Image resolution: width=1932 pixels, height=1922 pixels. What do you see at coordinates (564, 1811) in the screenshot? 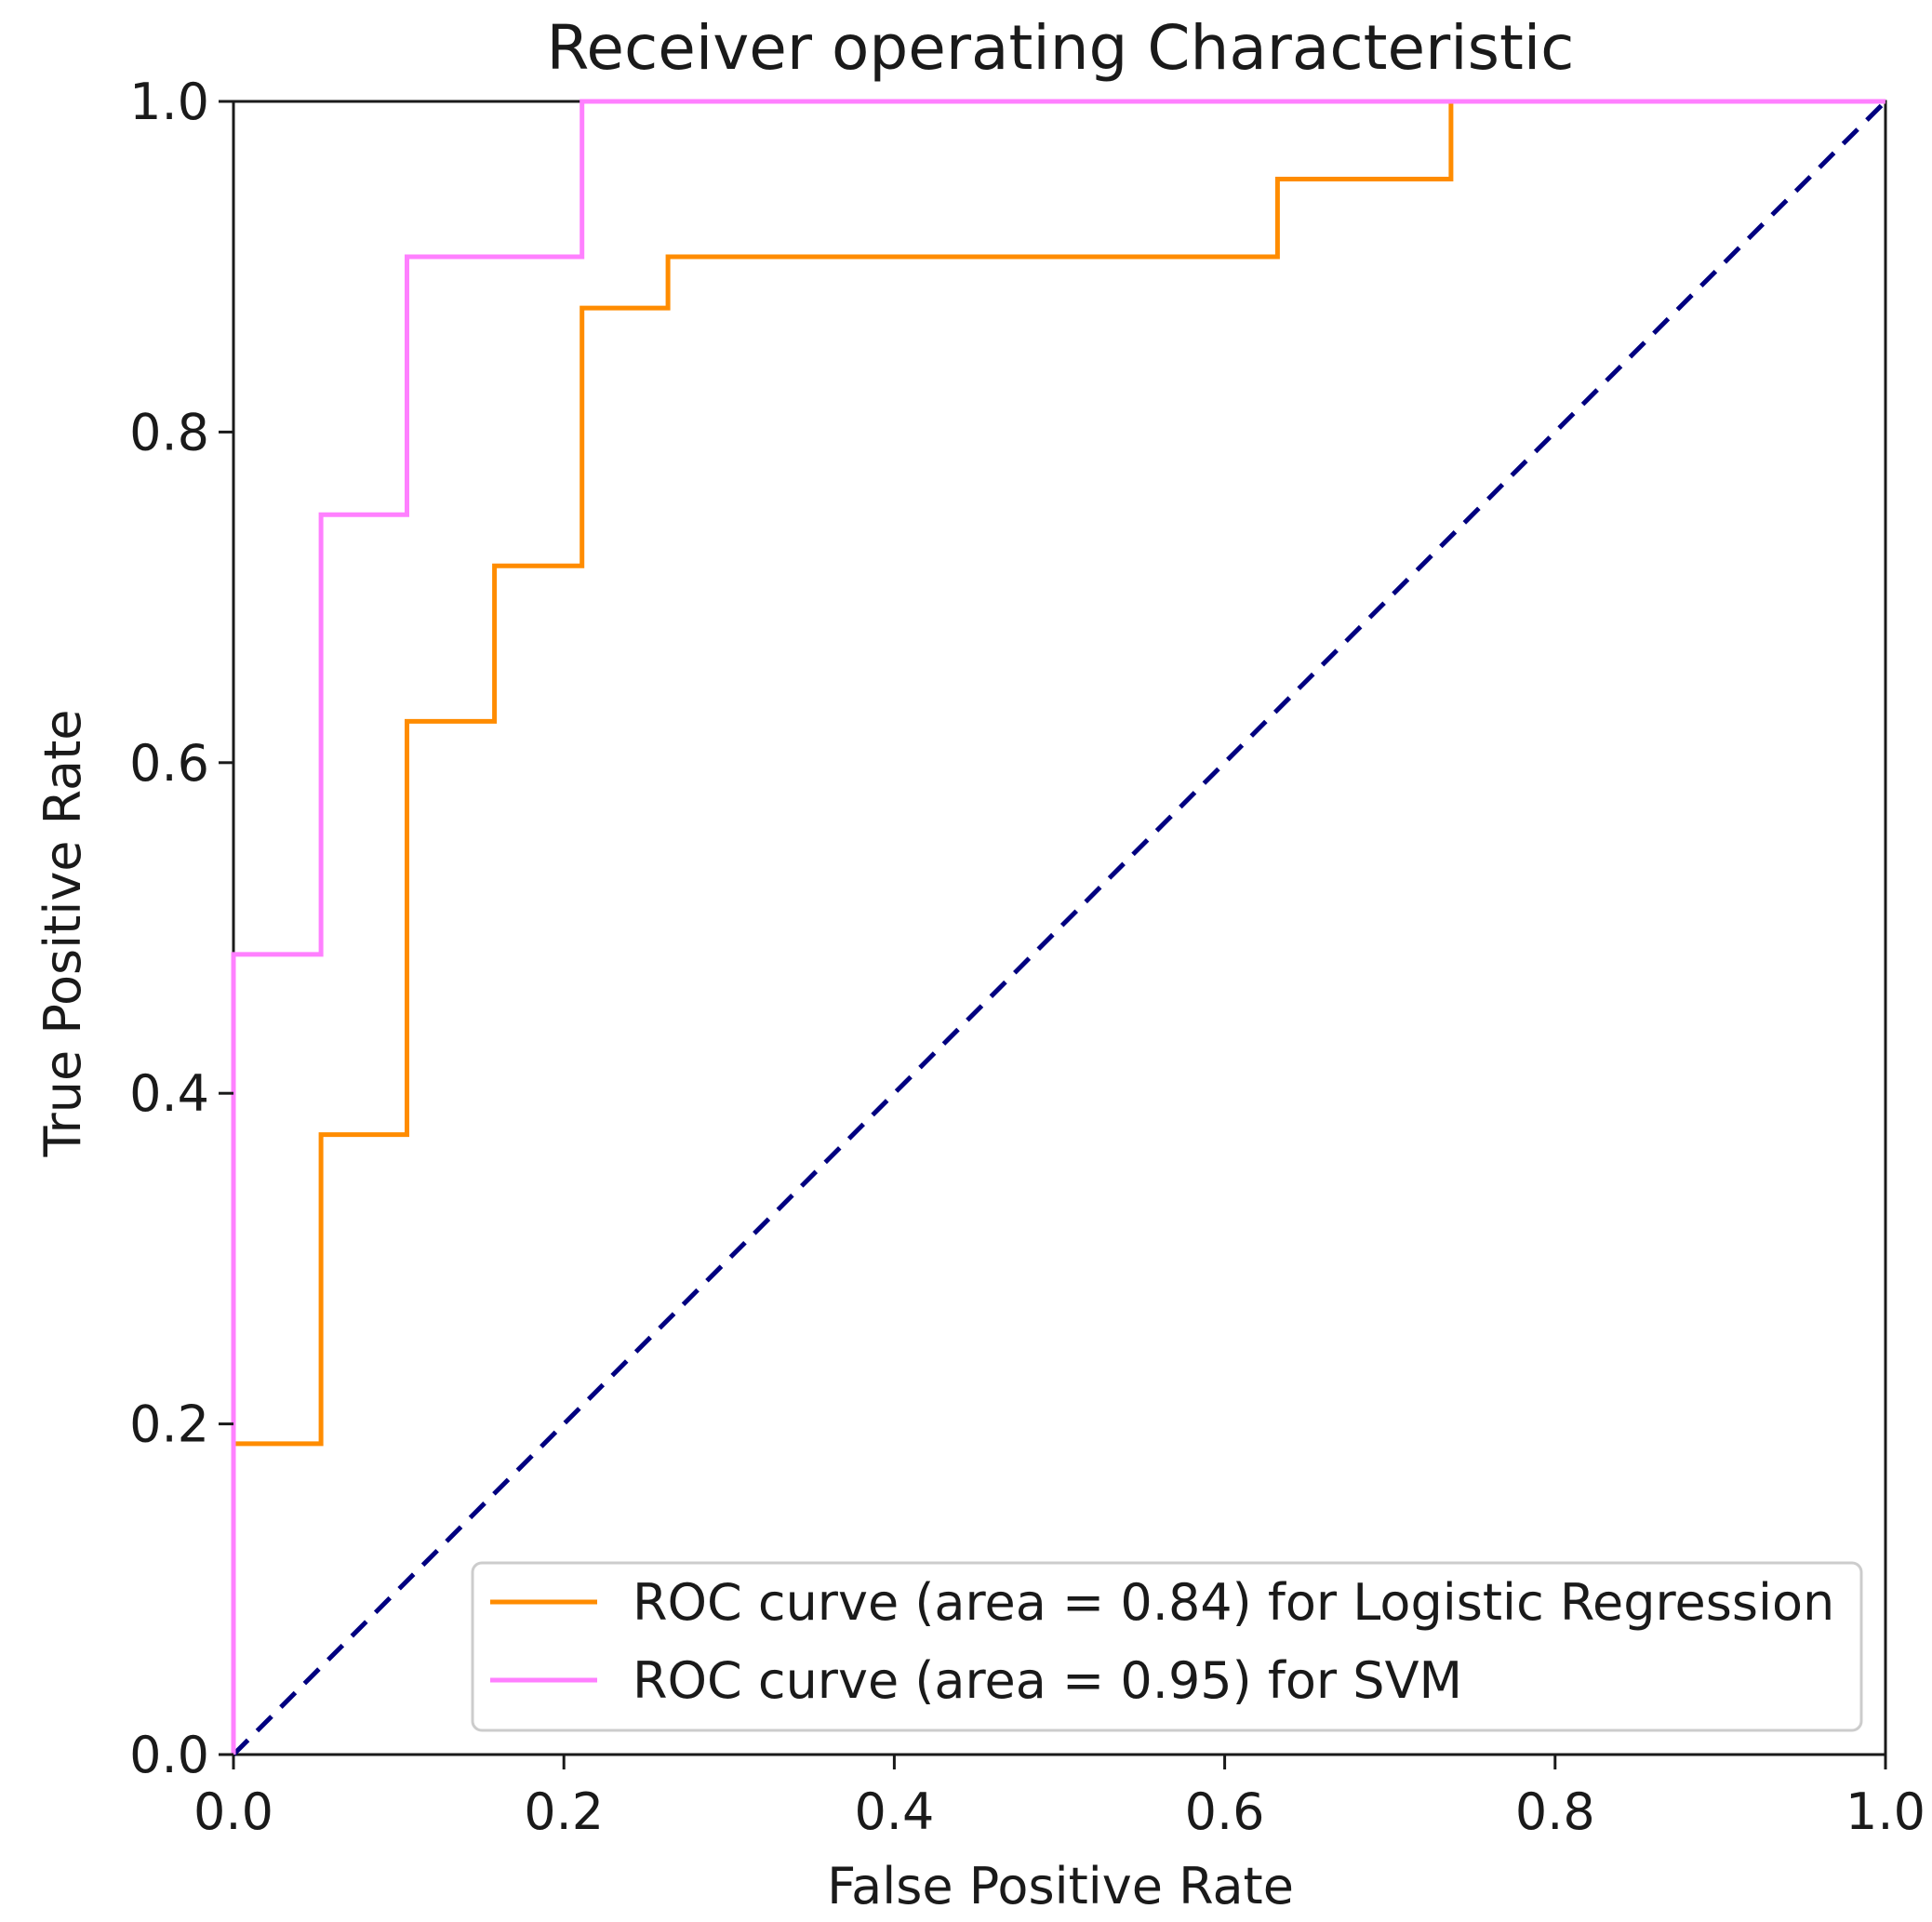
I see `x-tick-label: 0.2` at bounding box center [564, 1811].